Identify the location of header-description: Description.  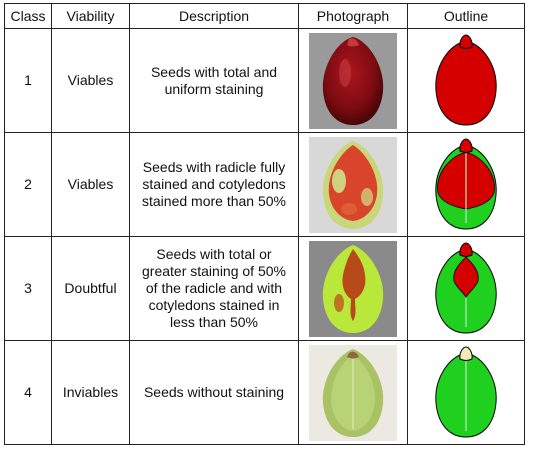
(214, 16).